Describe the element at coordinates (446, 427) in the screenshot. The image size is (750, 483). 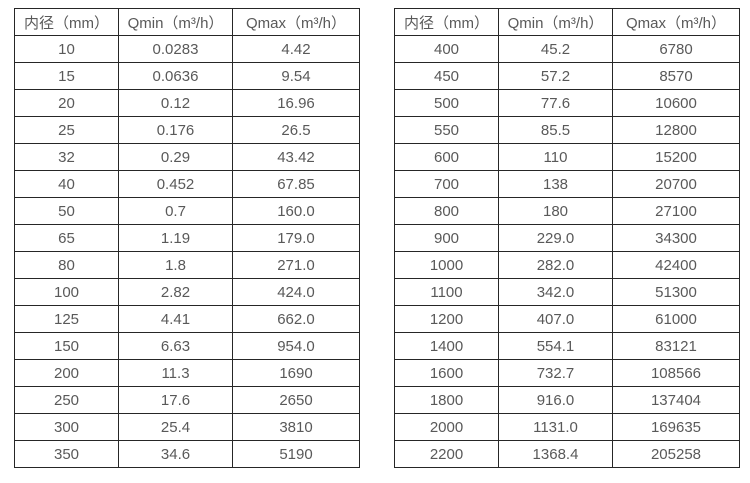
I see `diameter-cell: 2000` at that location.